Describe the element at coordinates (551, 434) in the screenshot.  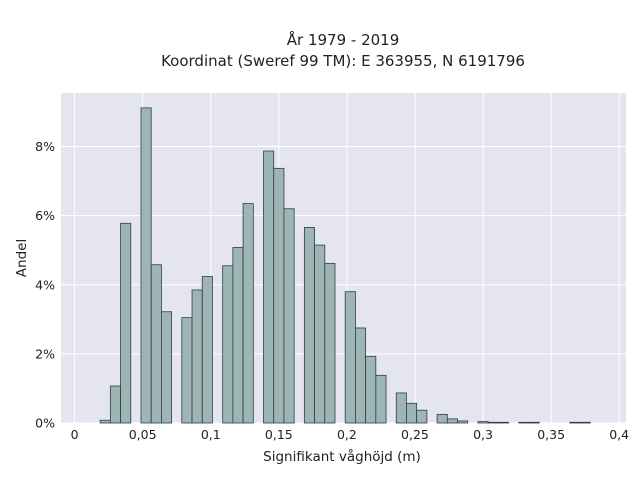
I see `x-tick-label-7: 0,35` at that location.